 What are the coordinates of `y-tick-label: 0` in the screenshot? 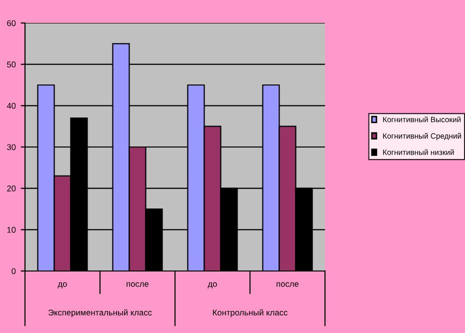 It's located at (14, 271).